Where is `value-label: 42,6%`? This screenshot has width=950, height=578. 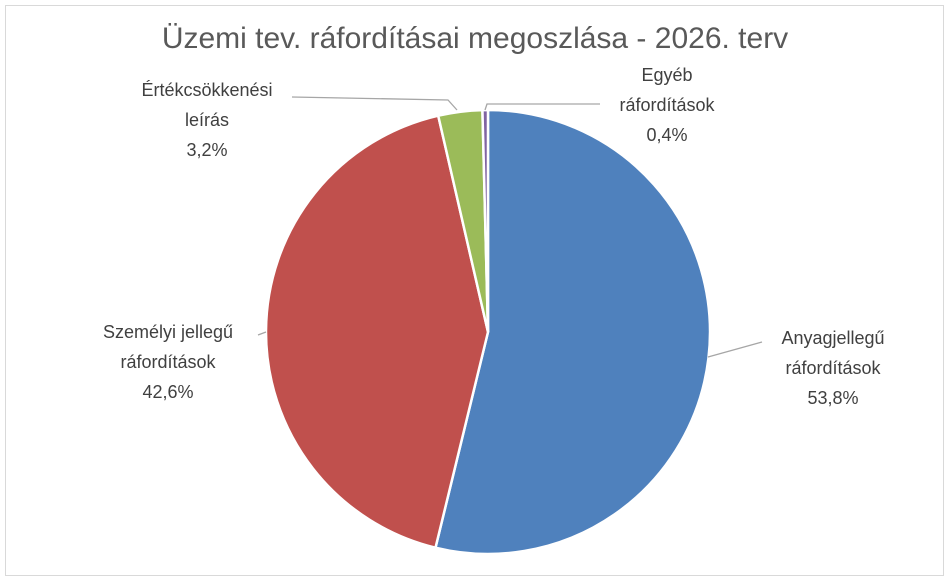
value-label: 42,6% is located at coordinates (168, 392).